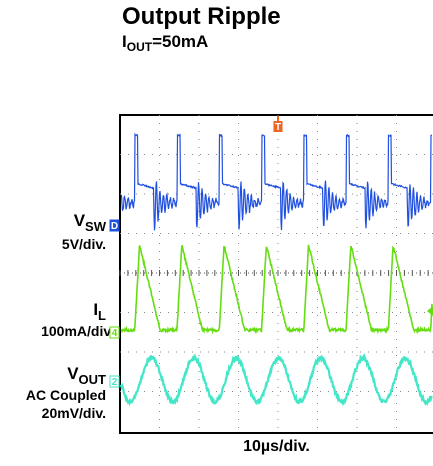 The image size is (433, 466). What do you see at coordinates (276, 288) in the screenshot?
I see `il-trace` at bounding box center [276, 288].